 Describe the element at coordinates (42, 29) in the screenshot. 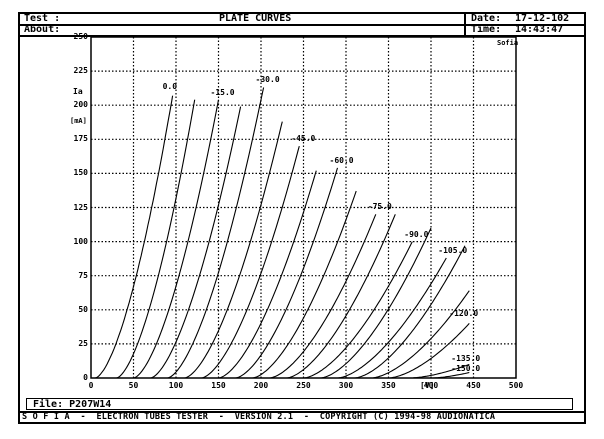

I see `about-label: About:` at that location.